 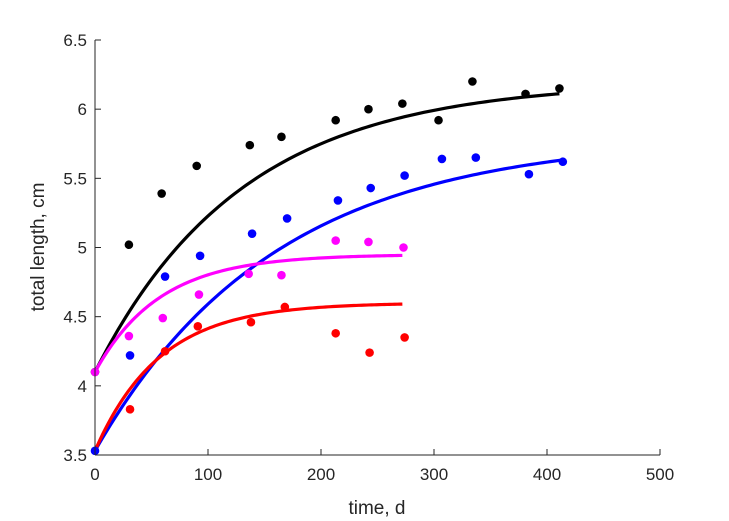 I want to click on y-tick-label: 3.5, so click(x=75, y=455).